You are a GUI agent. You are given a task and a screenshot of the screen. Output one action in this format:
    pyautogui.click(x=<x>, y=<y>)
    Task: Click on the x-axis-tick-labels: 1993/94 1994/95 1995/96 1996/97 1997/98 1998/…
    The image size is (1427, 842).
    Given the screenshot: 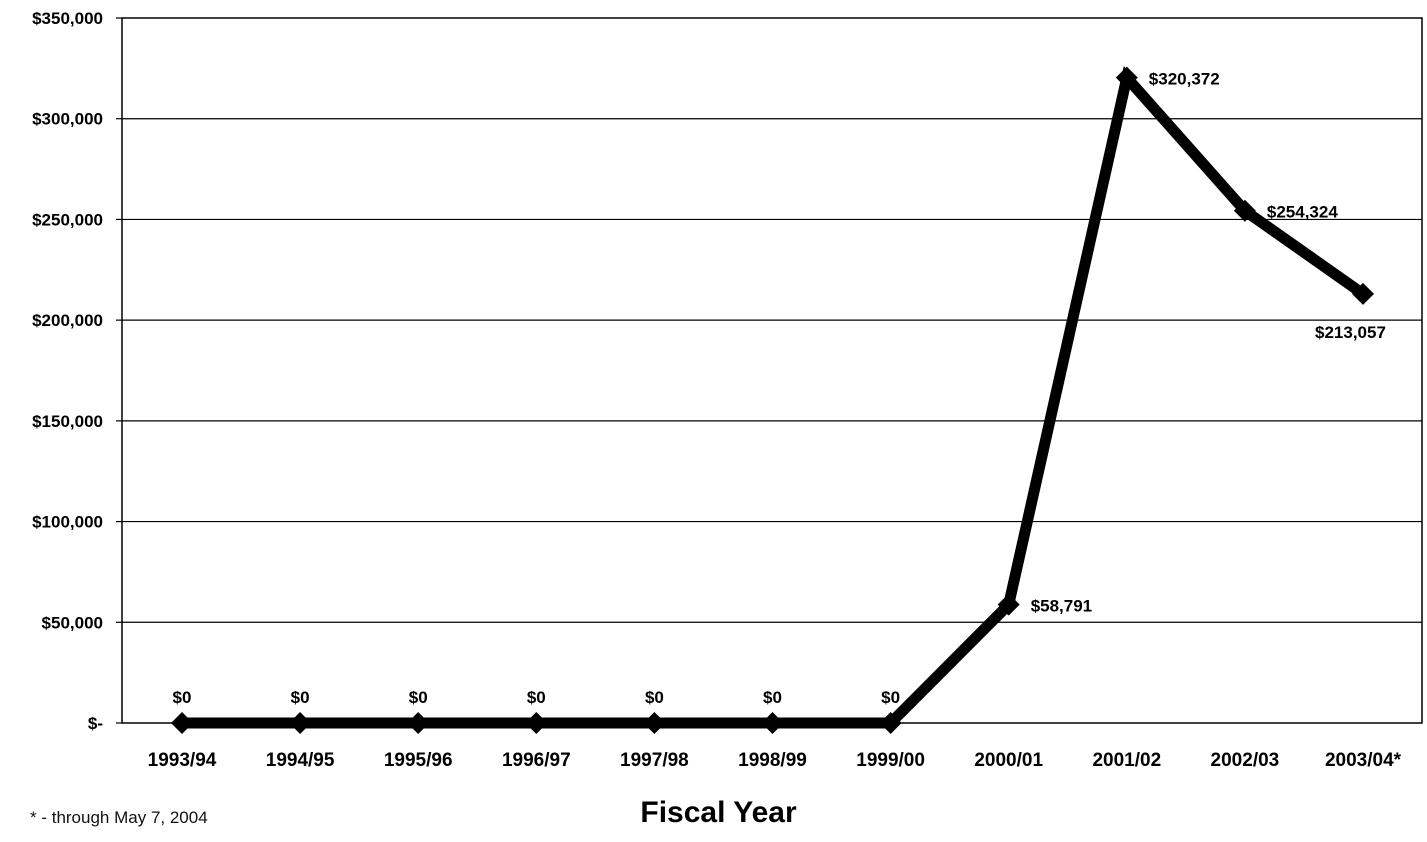 What is the action you would take?
    pyautogui.click(x=775, y=760)
    